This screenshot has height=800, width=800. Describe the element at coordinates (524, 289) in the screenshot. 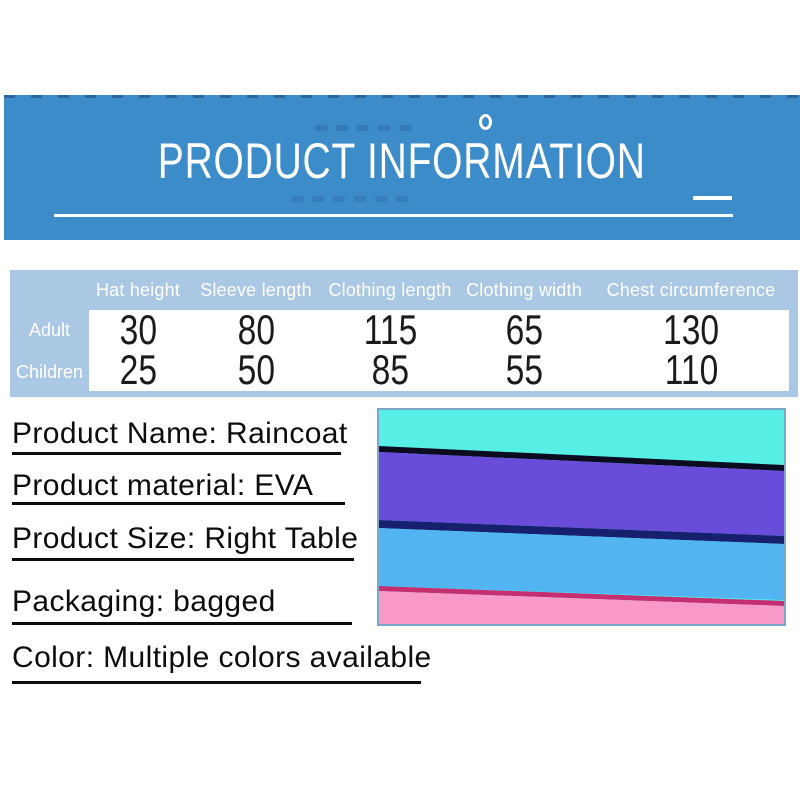

I see `column-header-clothing-width: Clothing width` at that location.